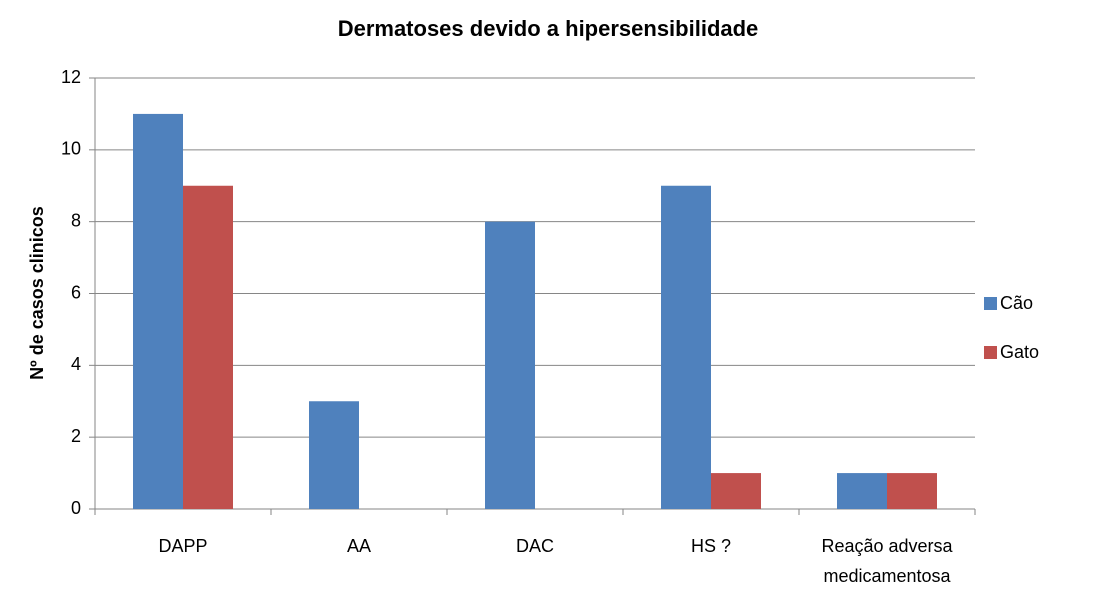  What do you see at coordinates (535, 546) in the screenshot?
I see `x-tick-label: DAC` at bounding box center [535, 546].